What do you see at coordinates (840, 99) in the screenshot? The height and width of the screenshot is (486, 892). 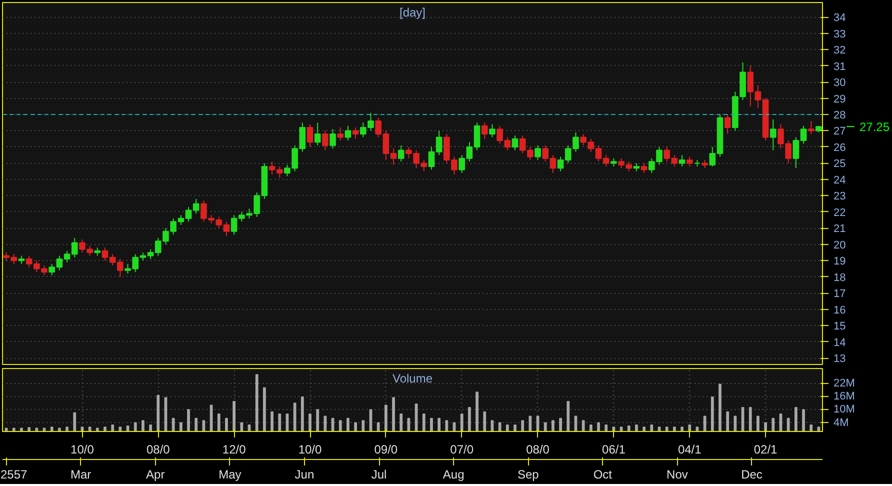 I see `y-tick-label: 29` at bounding box center [840, 99].